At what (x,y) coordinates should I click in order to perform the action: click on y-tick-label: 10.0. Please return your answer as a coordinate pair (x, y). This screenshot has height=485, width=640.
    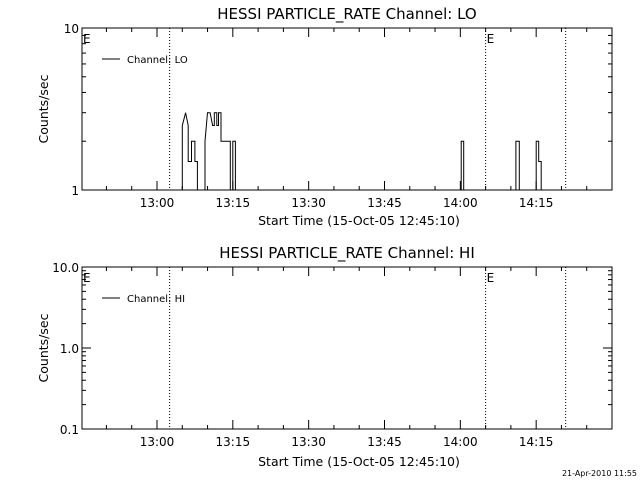
    Looking at the image, I should click on (65, 268).